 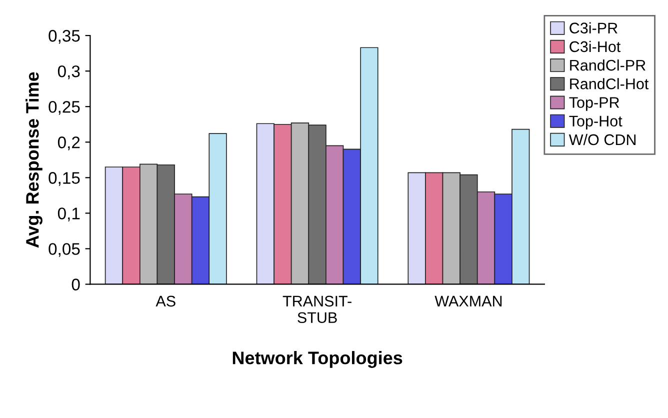 I want to click on y-tick-label: 0,15, so click(x=64, y=179).